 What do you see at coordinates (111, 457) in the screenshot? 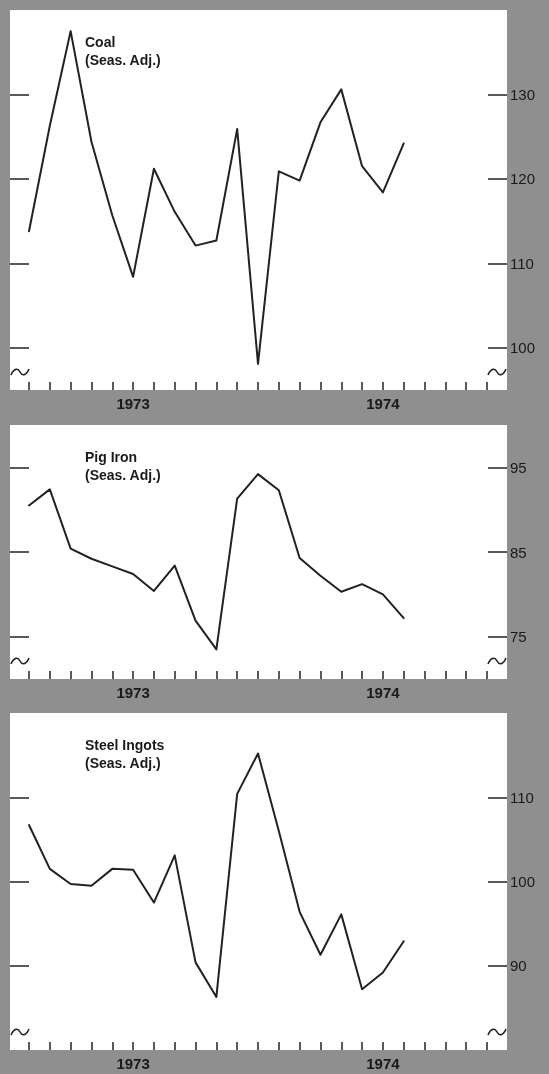
I see `text: Pig Iron` at bounding box center [111, 457].